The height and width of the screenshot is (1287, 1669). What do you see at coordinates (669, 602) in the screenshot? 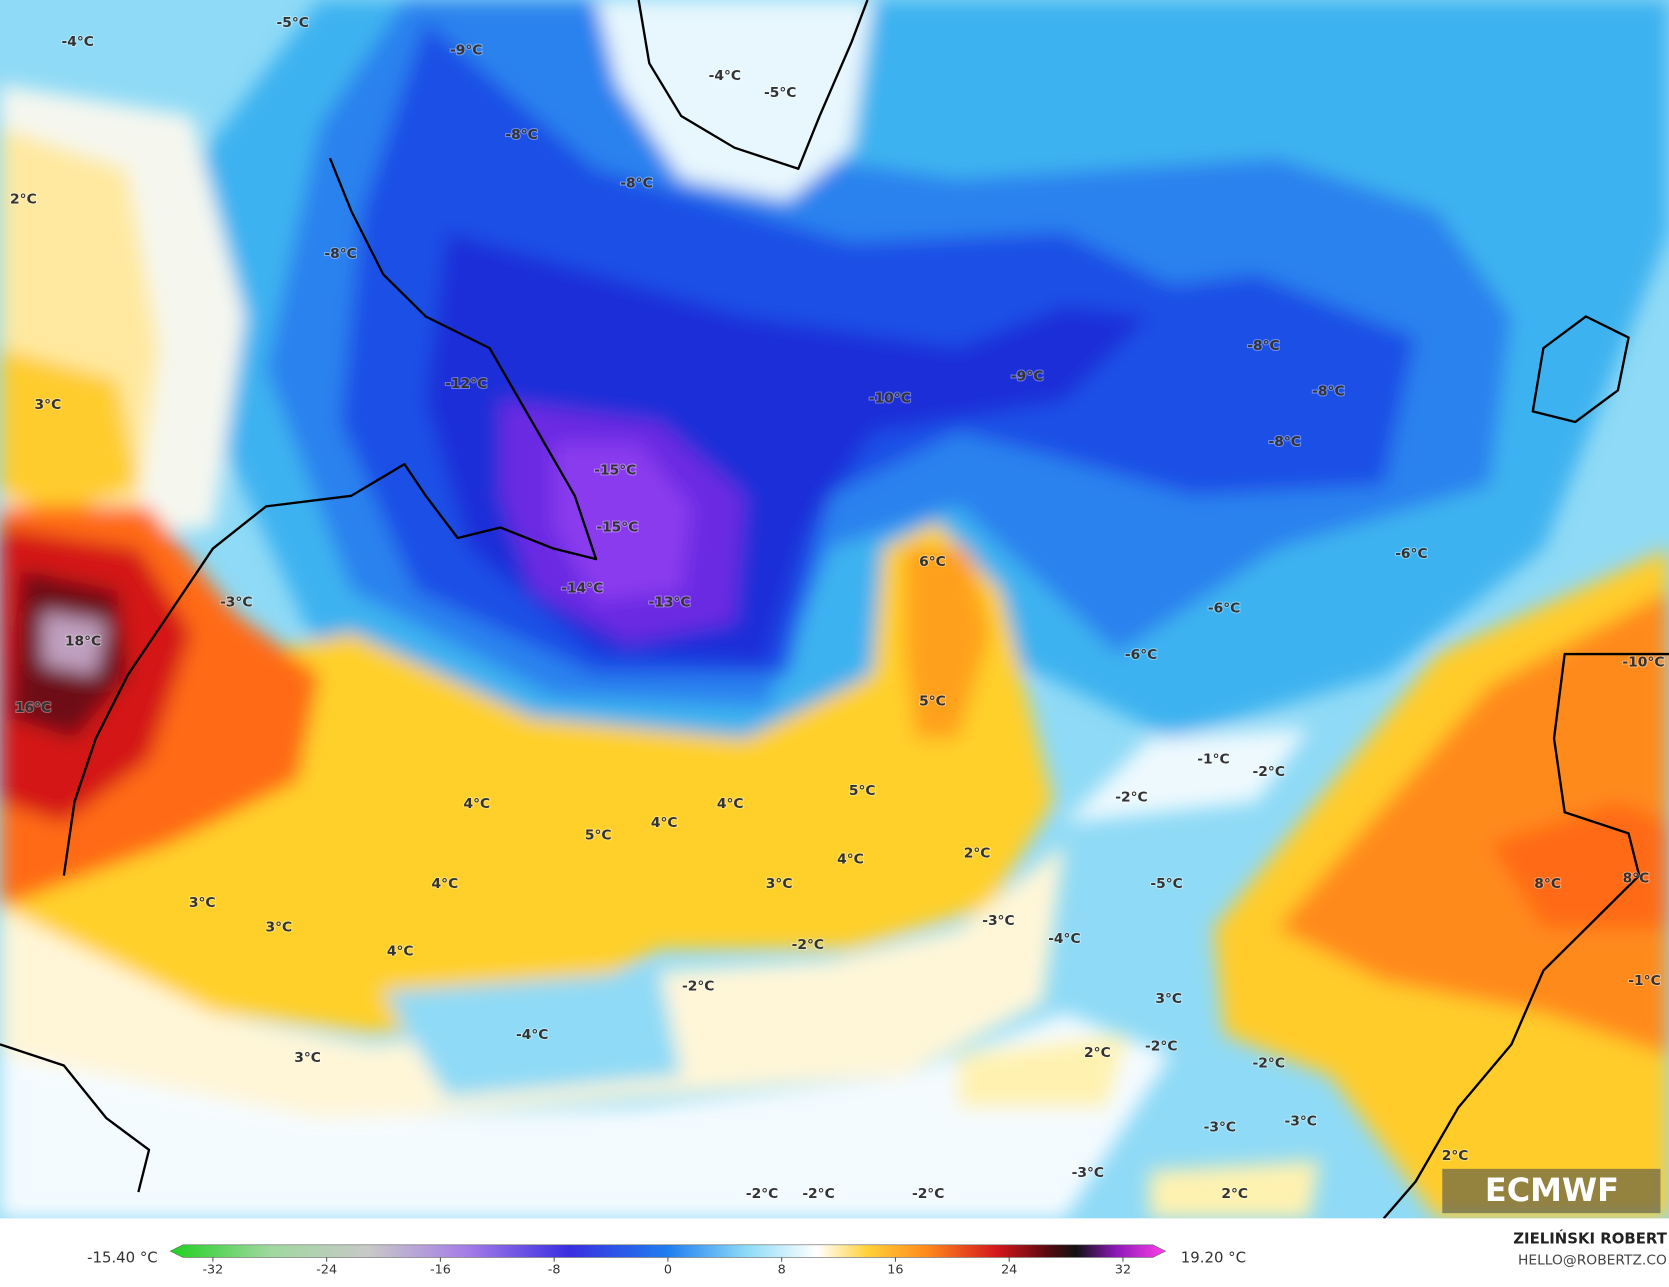
I see `temperature-label: -13°C` at bounding box center [669, 602].